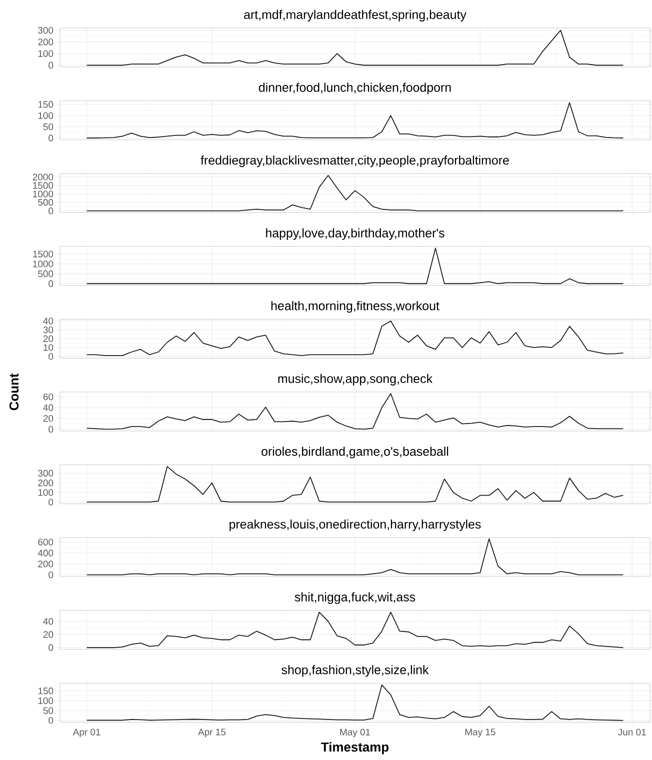  Describe the element at coordinates (355, 598) in the screenshot. I see `chart-title: shit,nigga,fuck,wit,ass` at that location.